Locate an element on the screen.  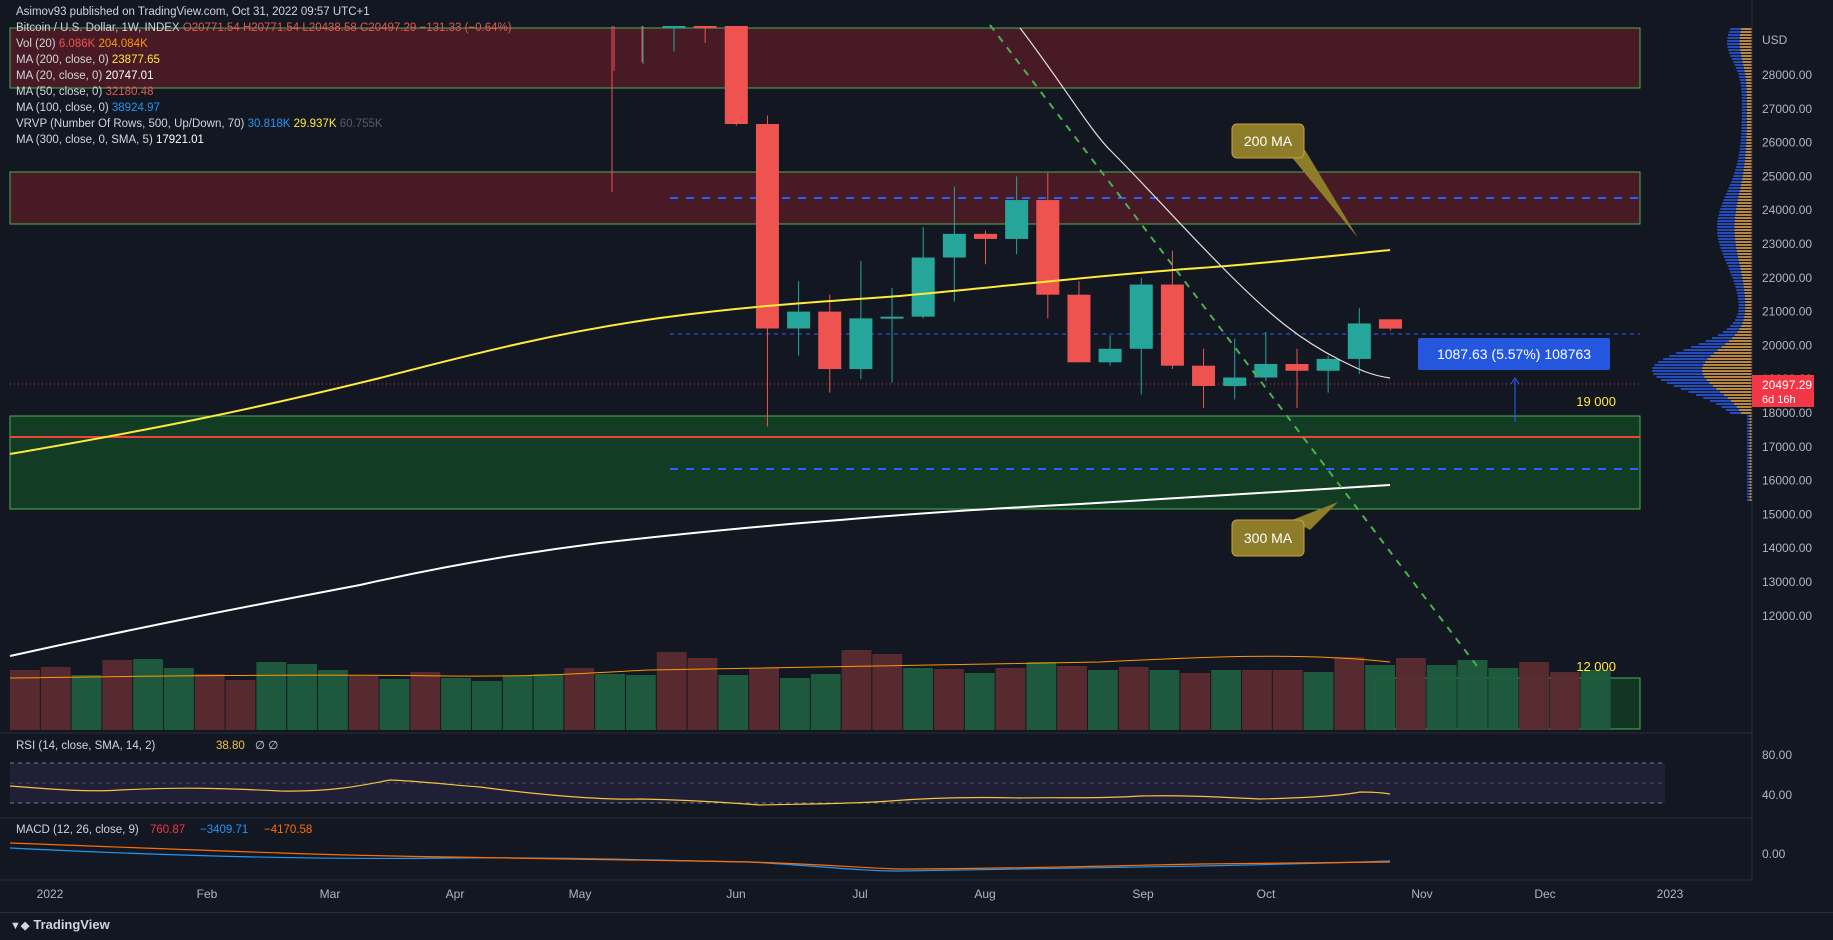
volume-bars is located at coordinates (810, 690).